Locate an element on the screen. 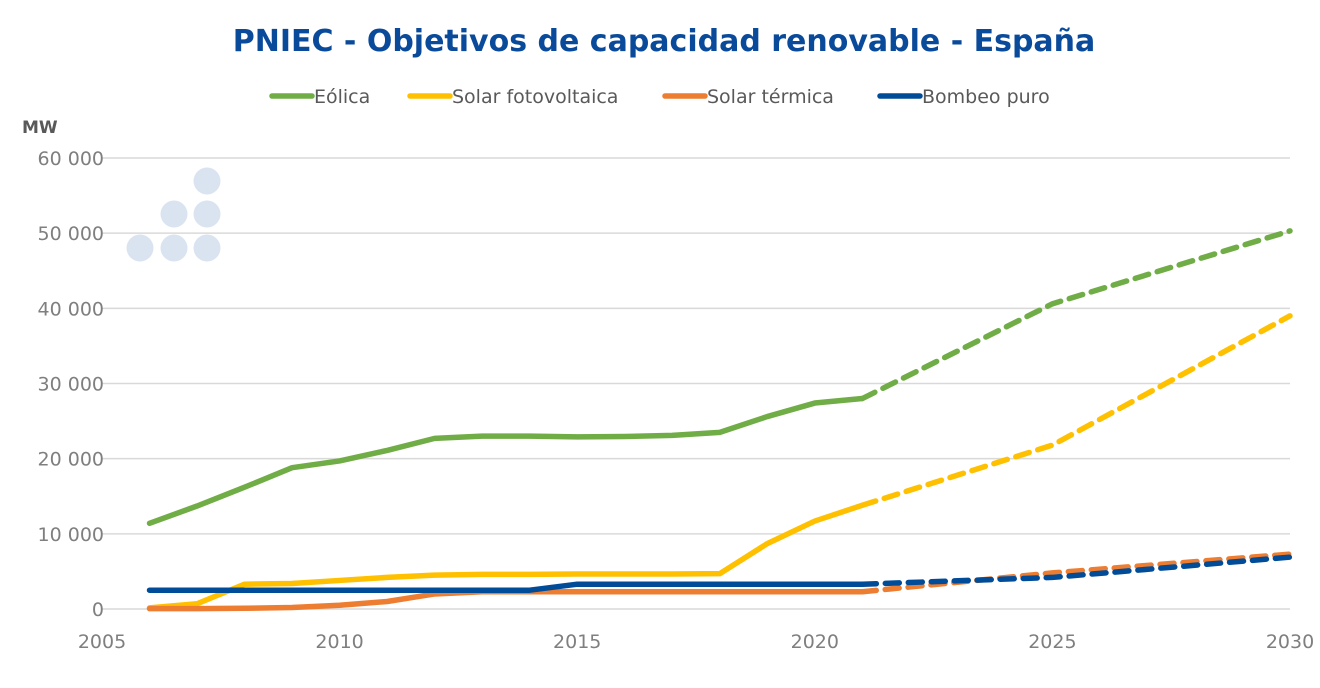  legend-item: Solar térmica is located at coordinates (748, 97).